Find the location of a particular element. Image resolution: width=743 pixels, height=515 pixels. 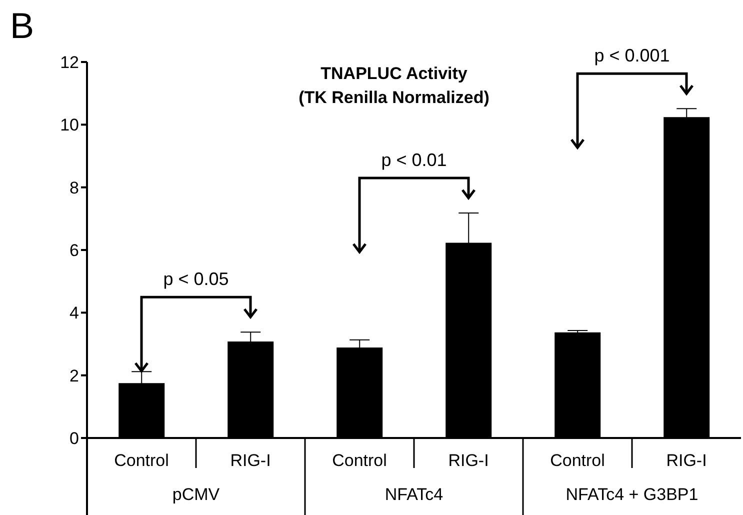

y-tick-label: 10 is located at coordinates (69, 125).